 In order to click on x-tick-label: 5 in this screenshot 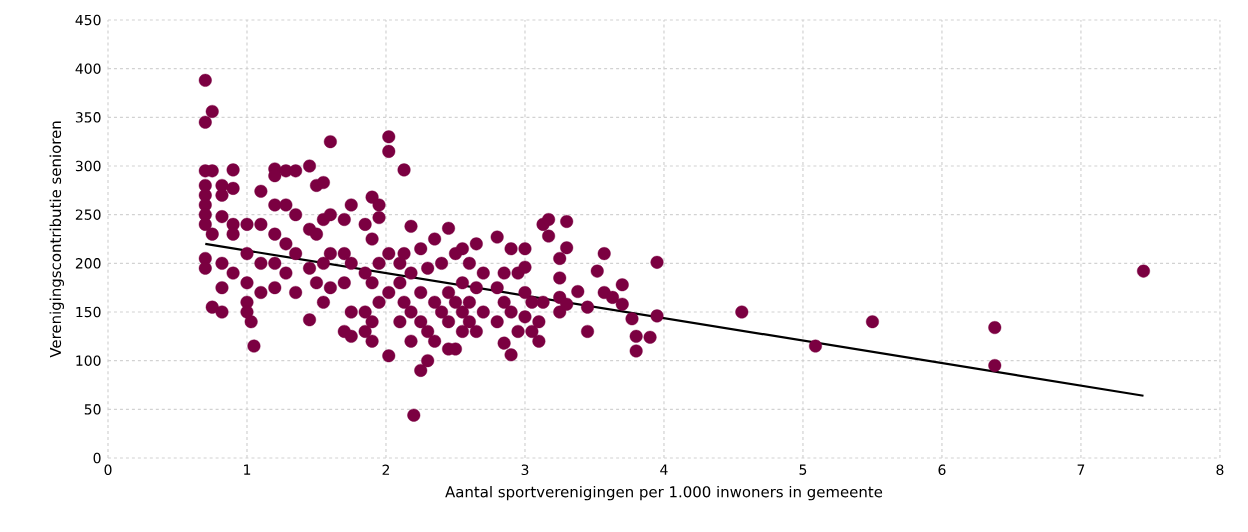, I will do `click(803, 469)`.